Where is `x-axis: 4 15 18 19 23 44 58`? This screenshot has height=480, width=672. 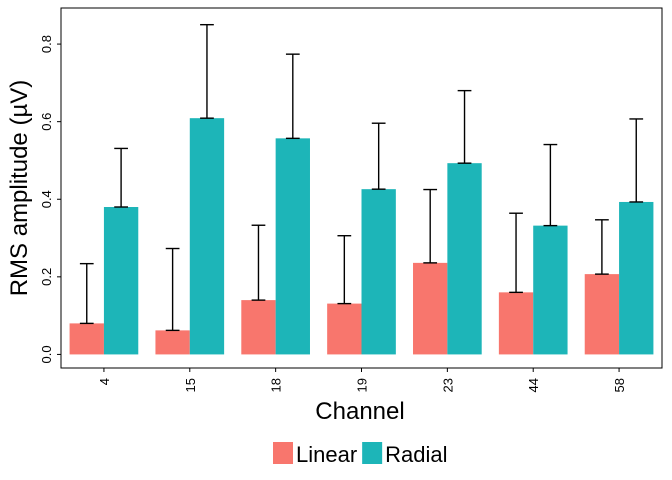 x-axis: 4 15 18 19 23 44 58 is located at coordinates (362, 380).